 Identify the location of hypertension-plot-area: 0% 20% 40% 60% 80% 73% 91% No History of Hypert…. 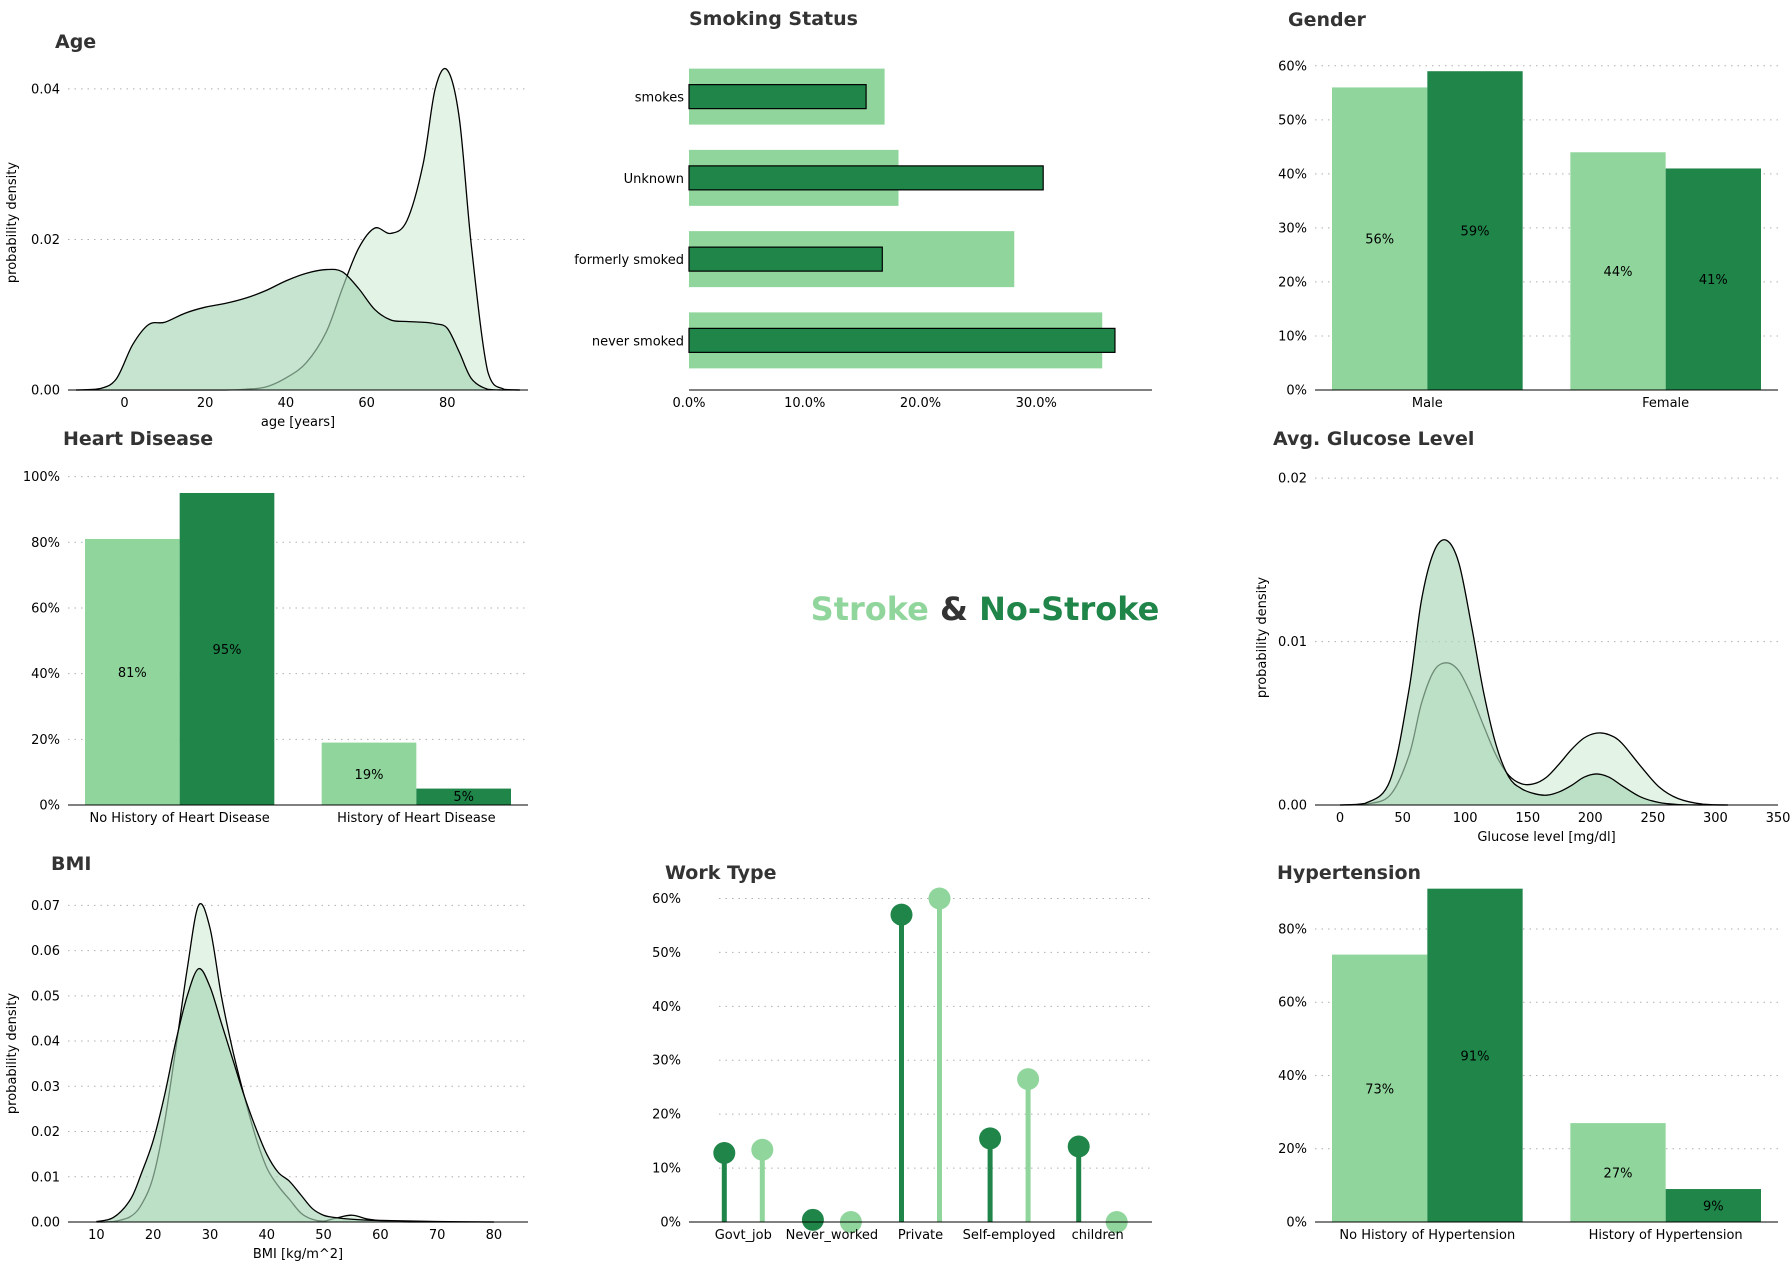
(1528, 1065).